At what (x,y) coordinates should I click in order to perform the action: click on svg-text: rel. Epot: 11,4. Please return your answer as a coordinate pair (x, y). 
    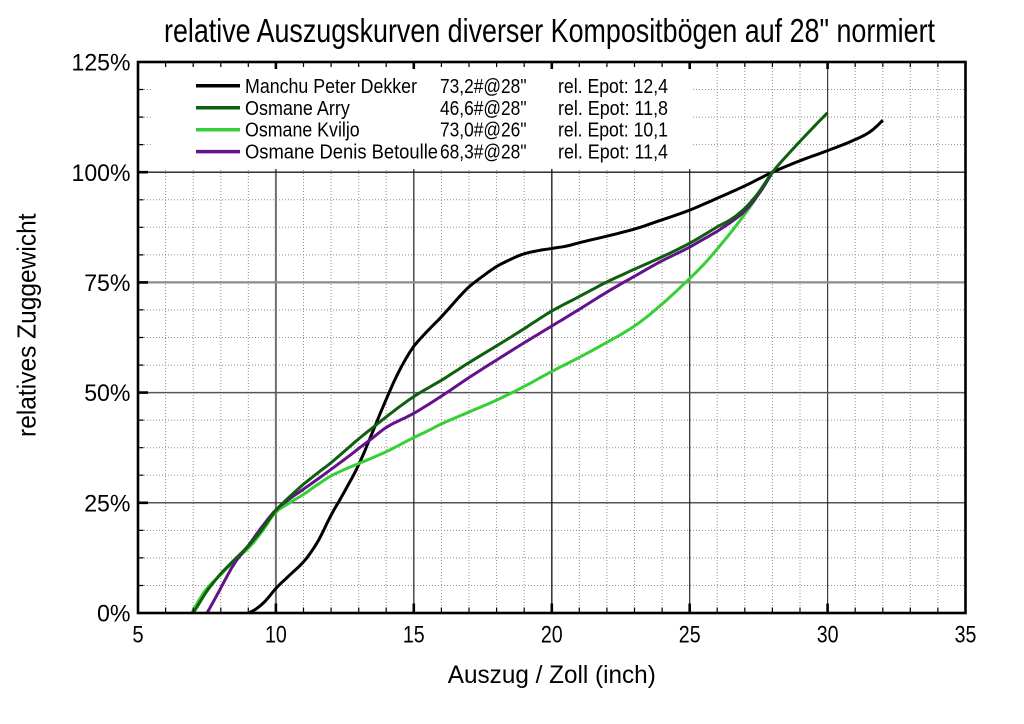
    Looking at the image, I should click on (613, 153).